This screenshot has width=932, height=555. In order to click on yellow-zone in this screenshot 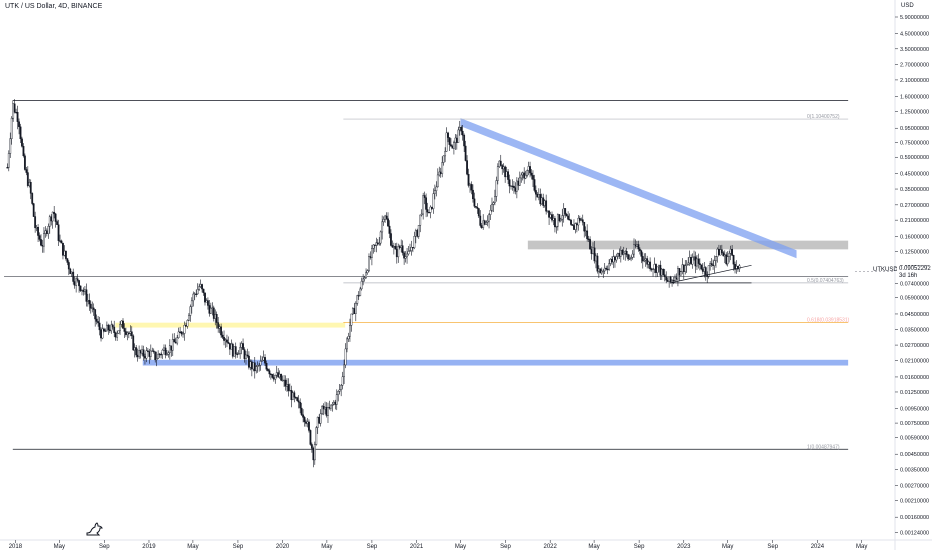, I will do `click(230, 325)`.